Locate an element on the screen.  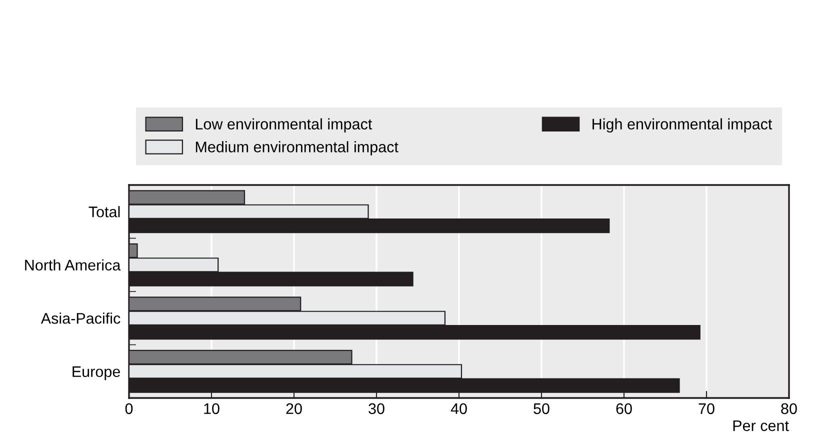
x-axis-title: Per cent is located at coordinates (761, 426).